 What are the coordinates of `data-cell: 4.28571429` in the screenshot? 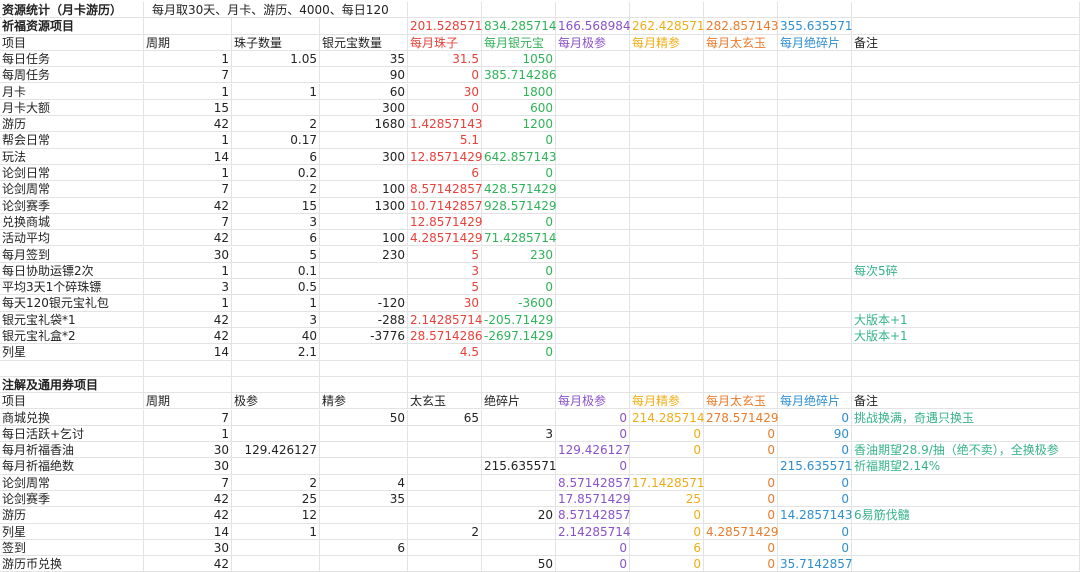 It's located at (741, 531).